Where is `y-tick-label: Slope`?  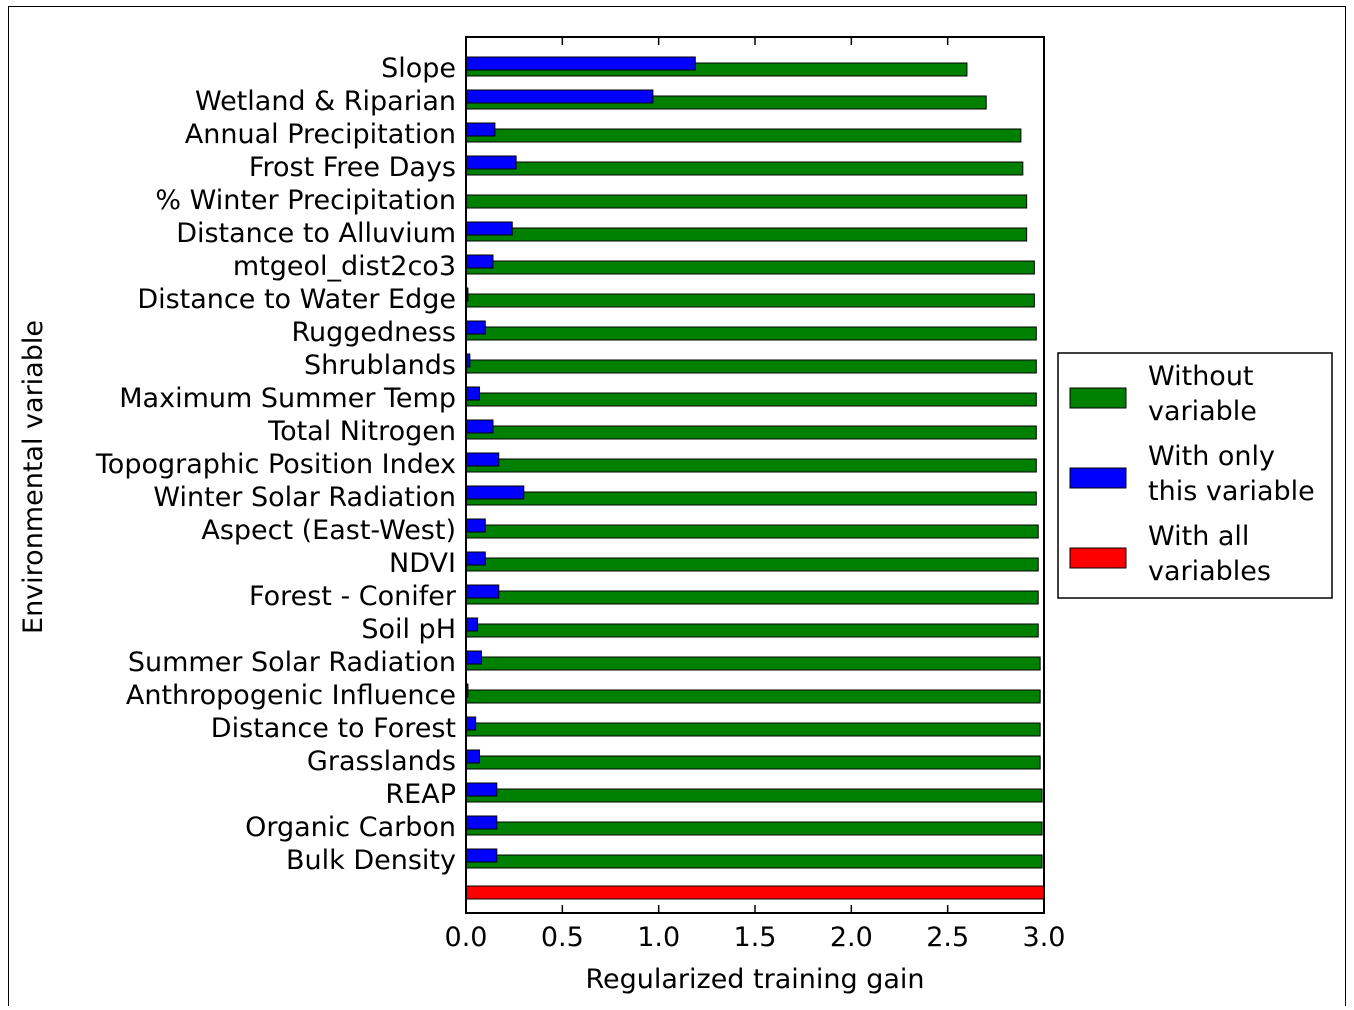
y-tick-label: Slope is located at coordinates (418, 68).